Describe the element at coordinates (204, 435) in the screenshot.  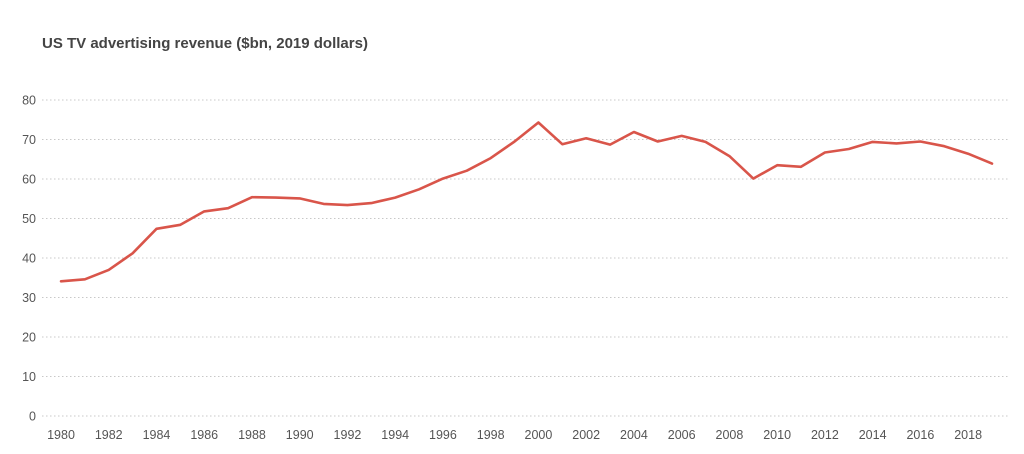
I see `x-tick-label: 1986` at that location.